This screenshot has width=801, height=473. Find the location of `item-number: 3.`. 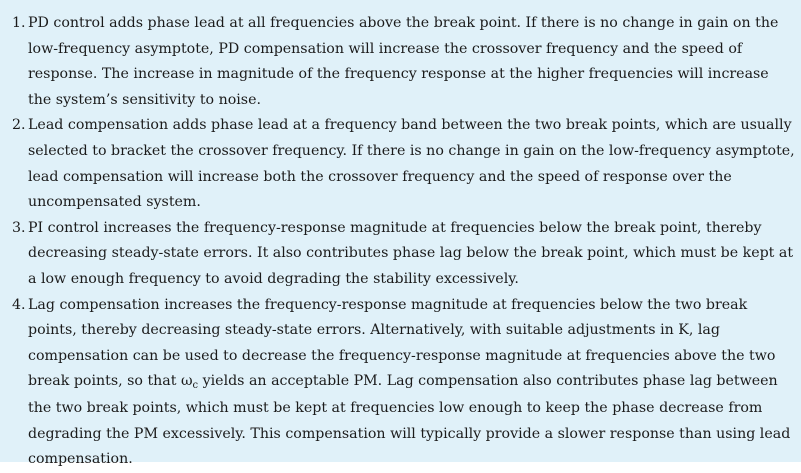

item-number: 3. is located at coordinates (19, 227).